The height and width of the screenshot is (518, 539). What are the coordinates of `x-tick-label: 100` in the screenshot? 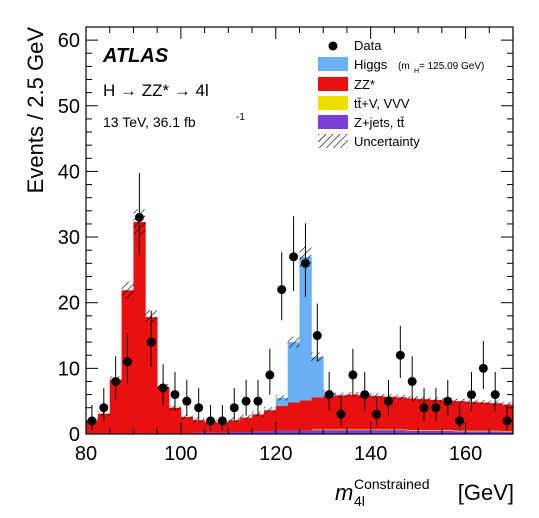 It's located at (180, 454).